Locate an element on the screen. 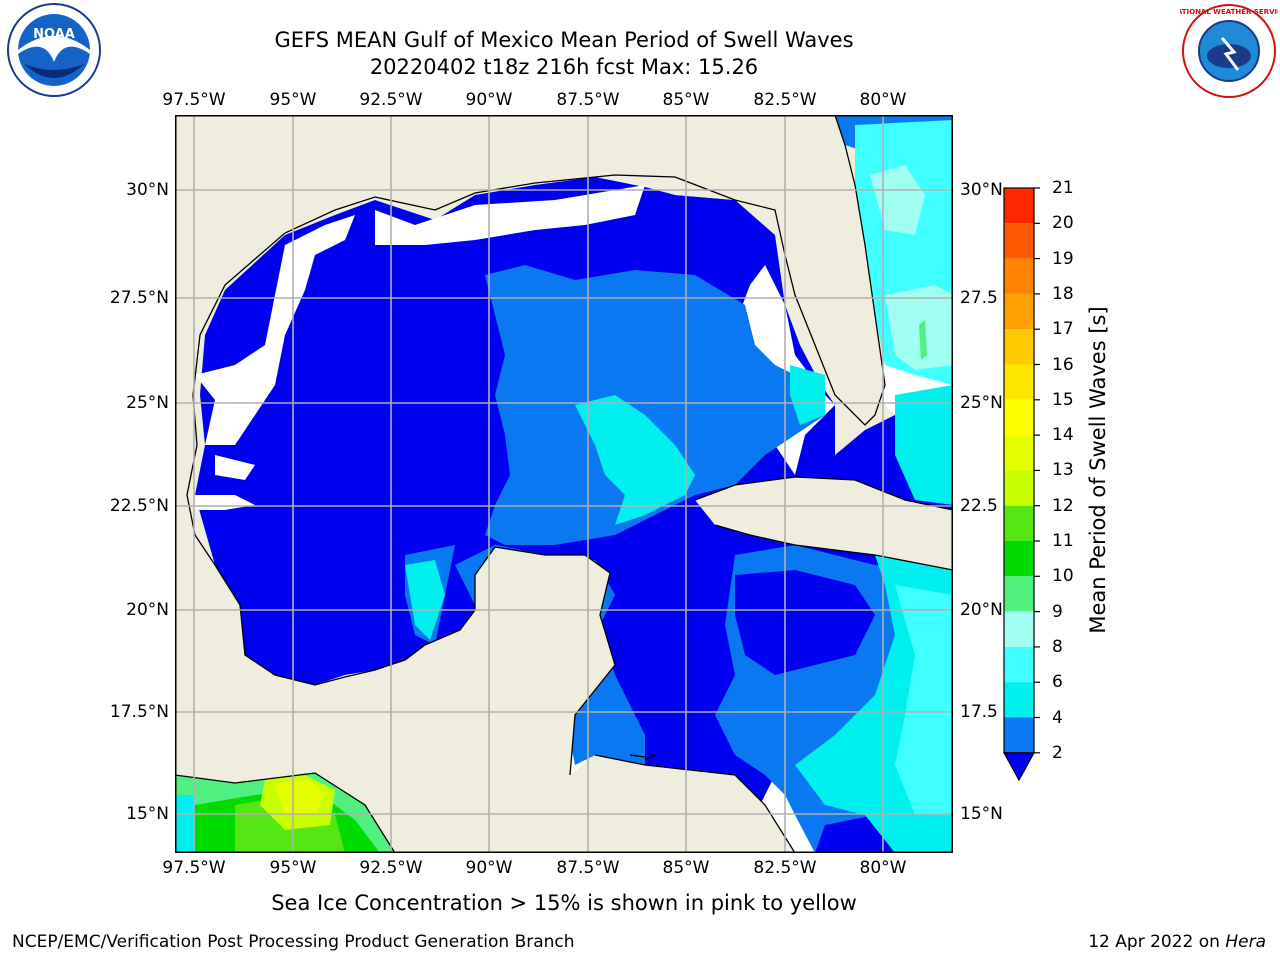 The image size is (1280, 960). lat-label-left: 22.5°N is located at coordinates (139, 506).